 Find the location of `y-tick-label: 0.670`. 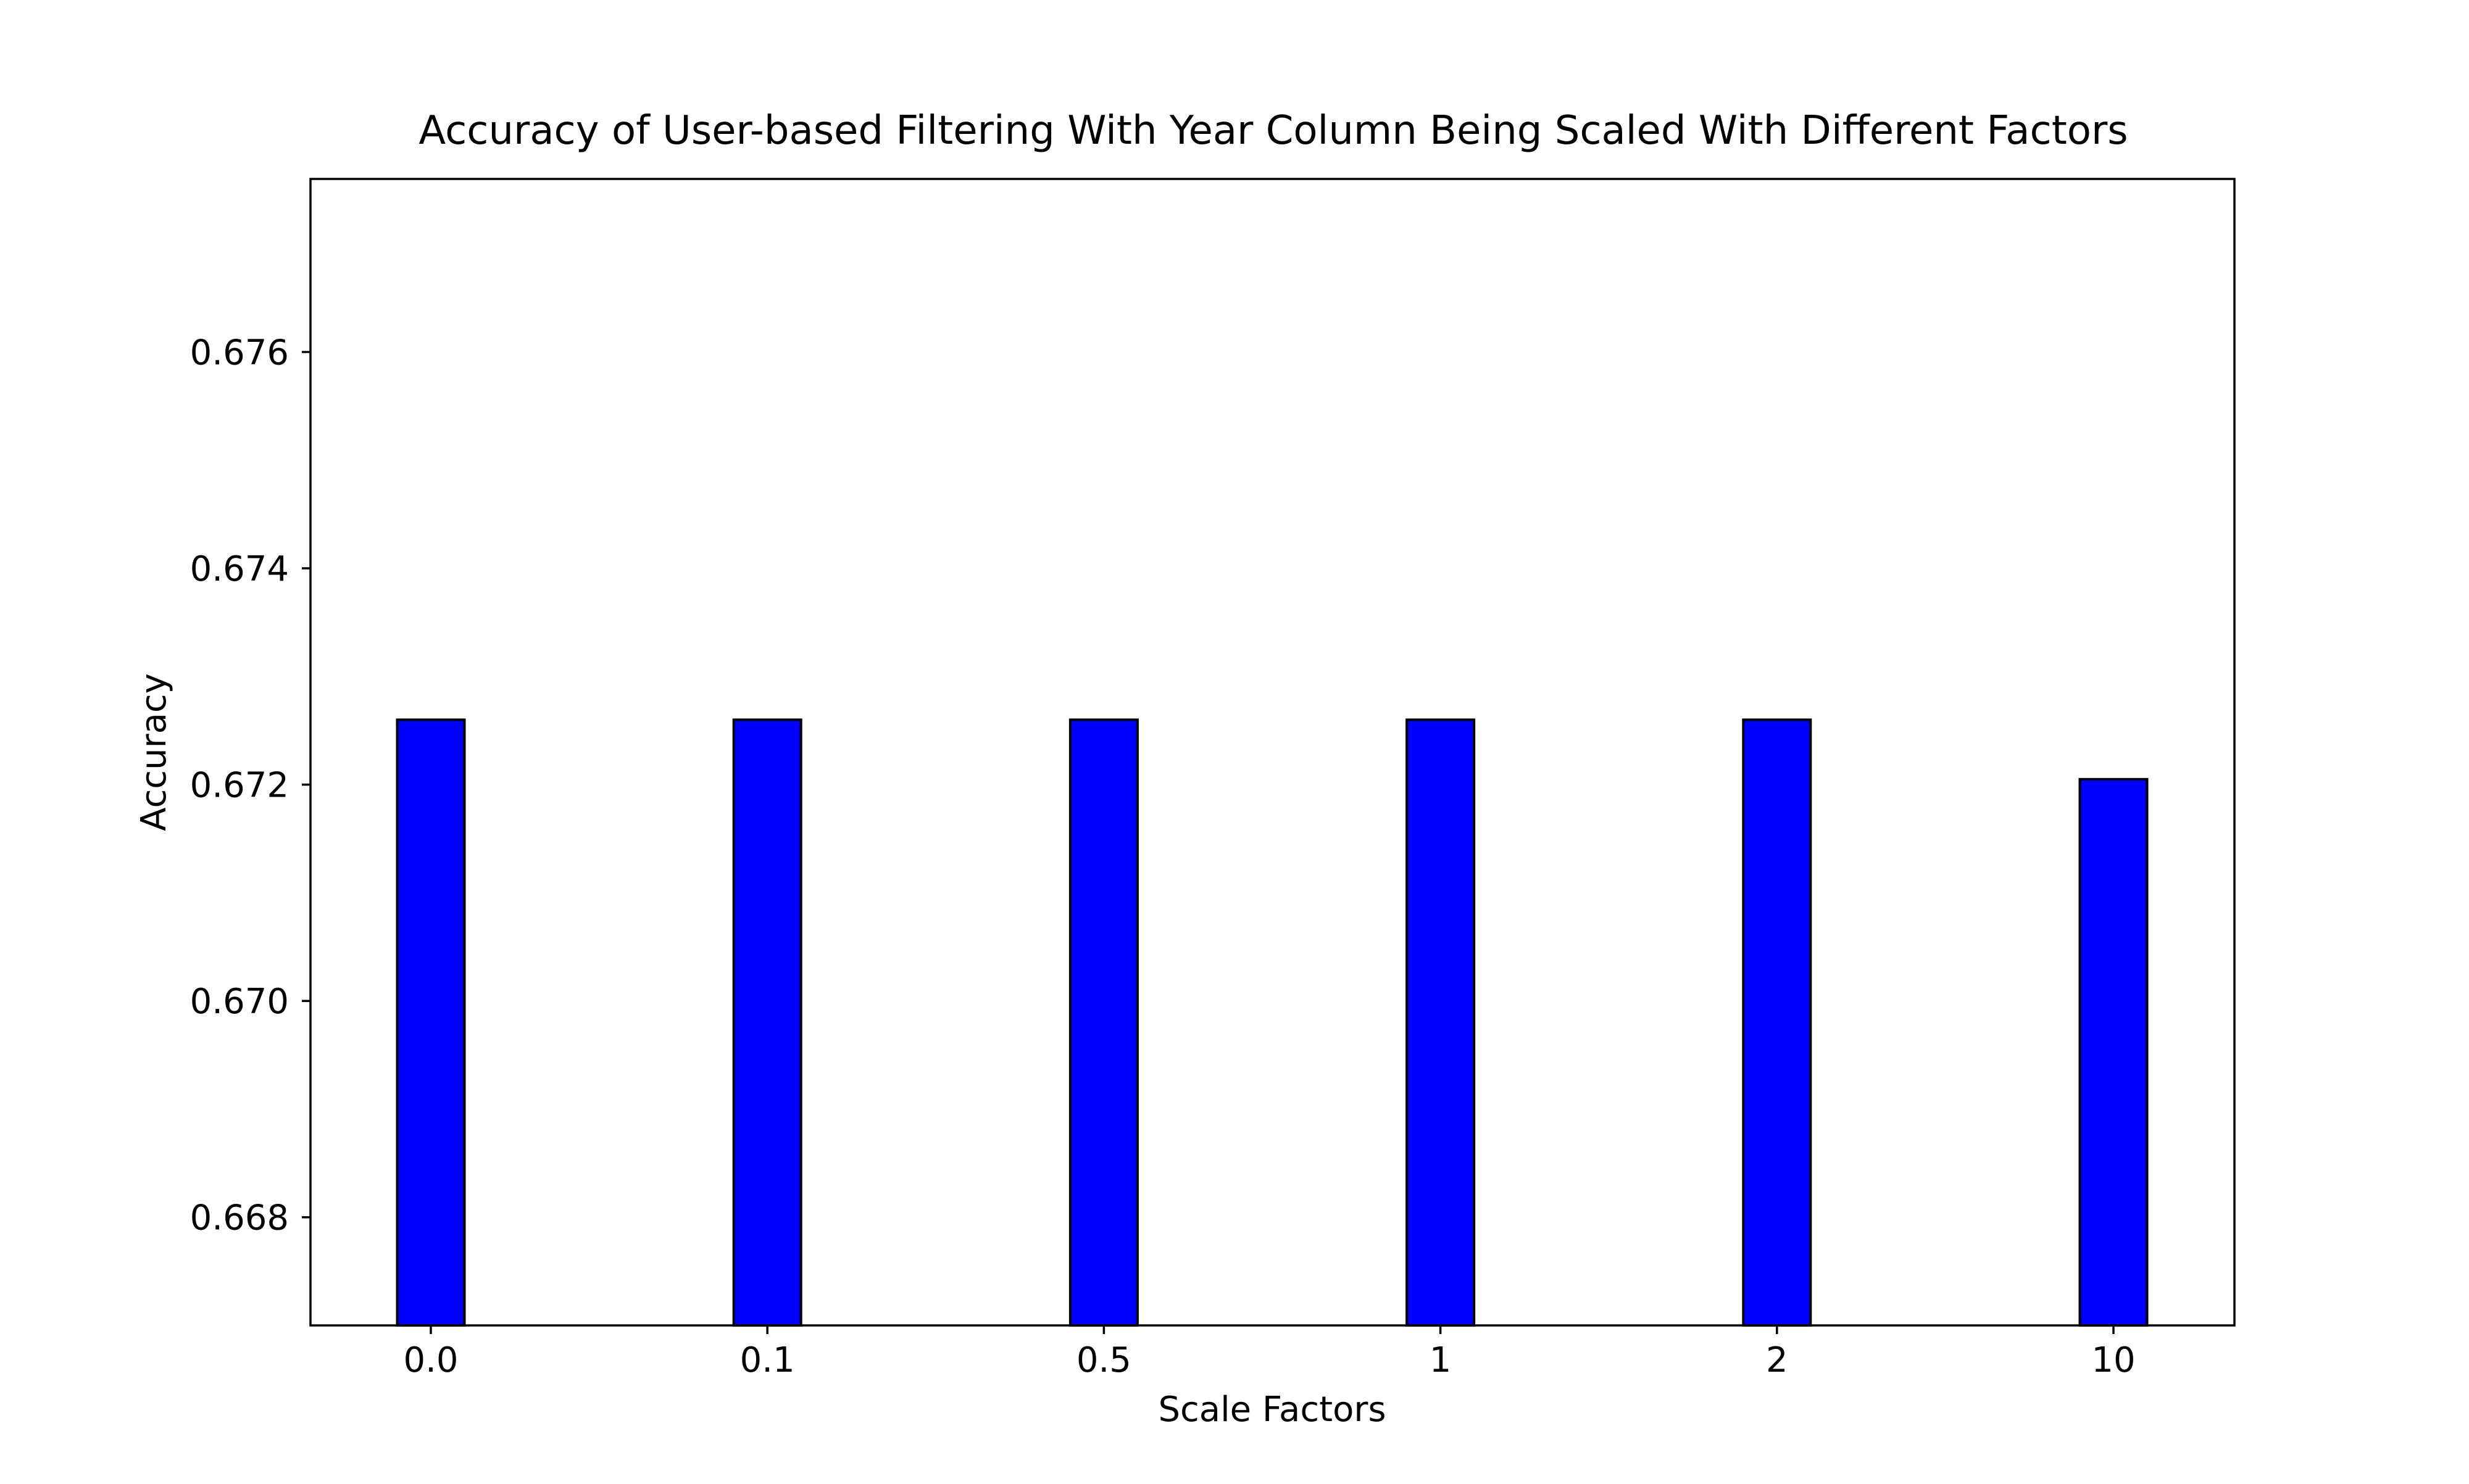

y-tick-label: 0.670 is located at coordinates (239, 1002).